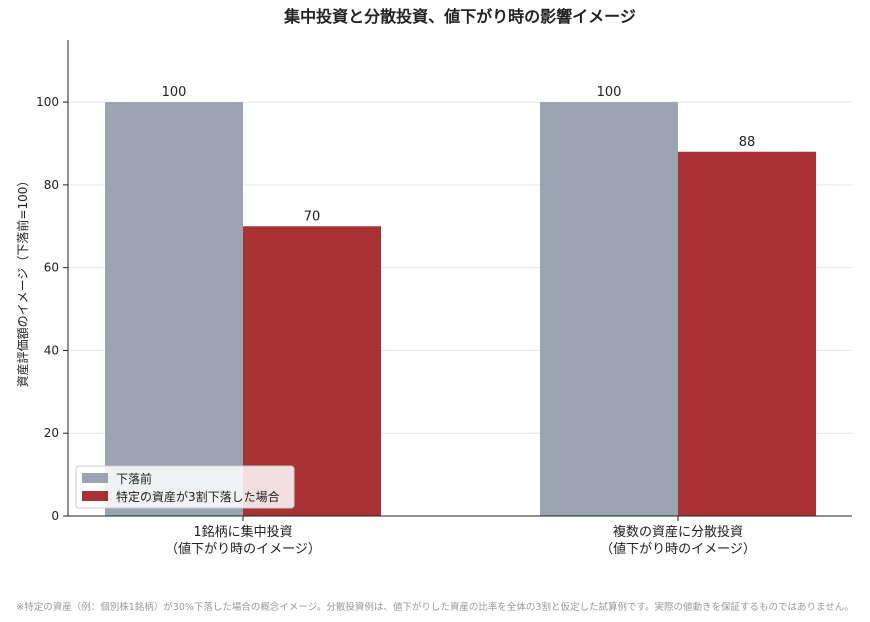 The height and width of the screenshot is (622, 870). What do you see at coordinates (198, 496) in the screenshot?
I see `legend-entry: 特定の資産が3割下落した場合` at bounding box center [198, 496].